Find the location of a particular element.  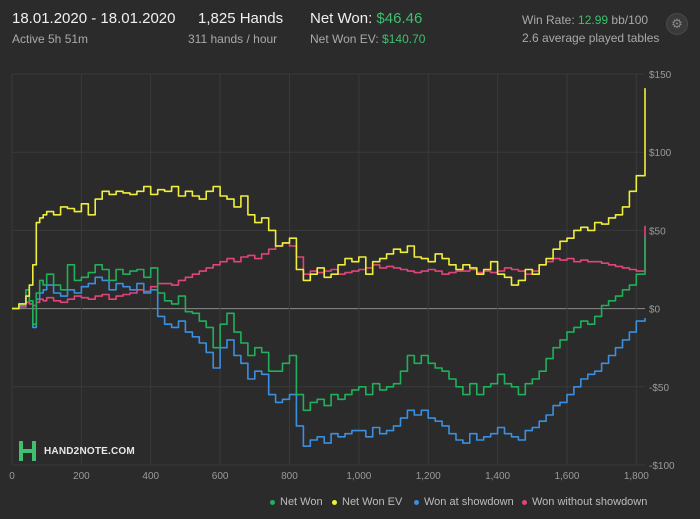

x-tick-label: 400 is located at coordinates (150, 476).